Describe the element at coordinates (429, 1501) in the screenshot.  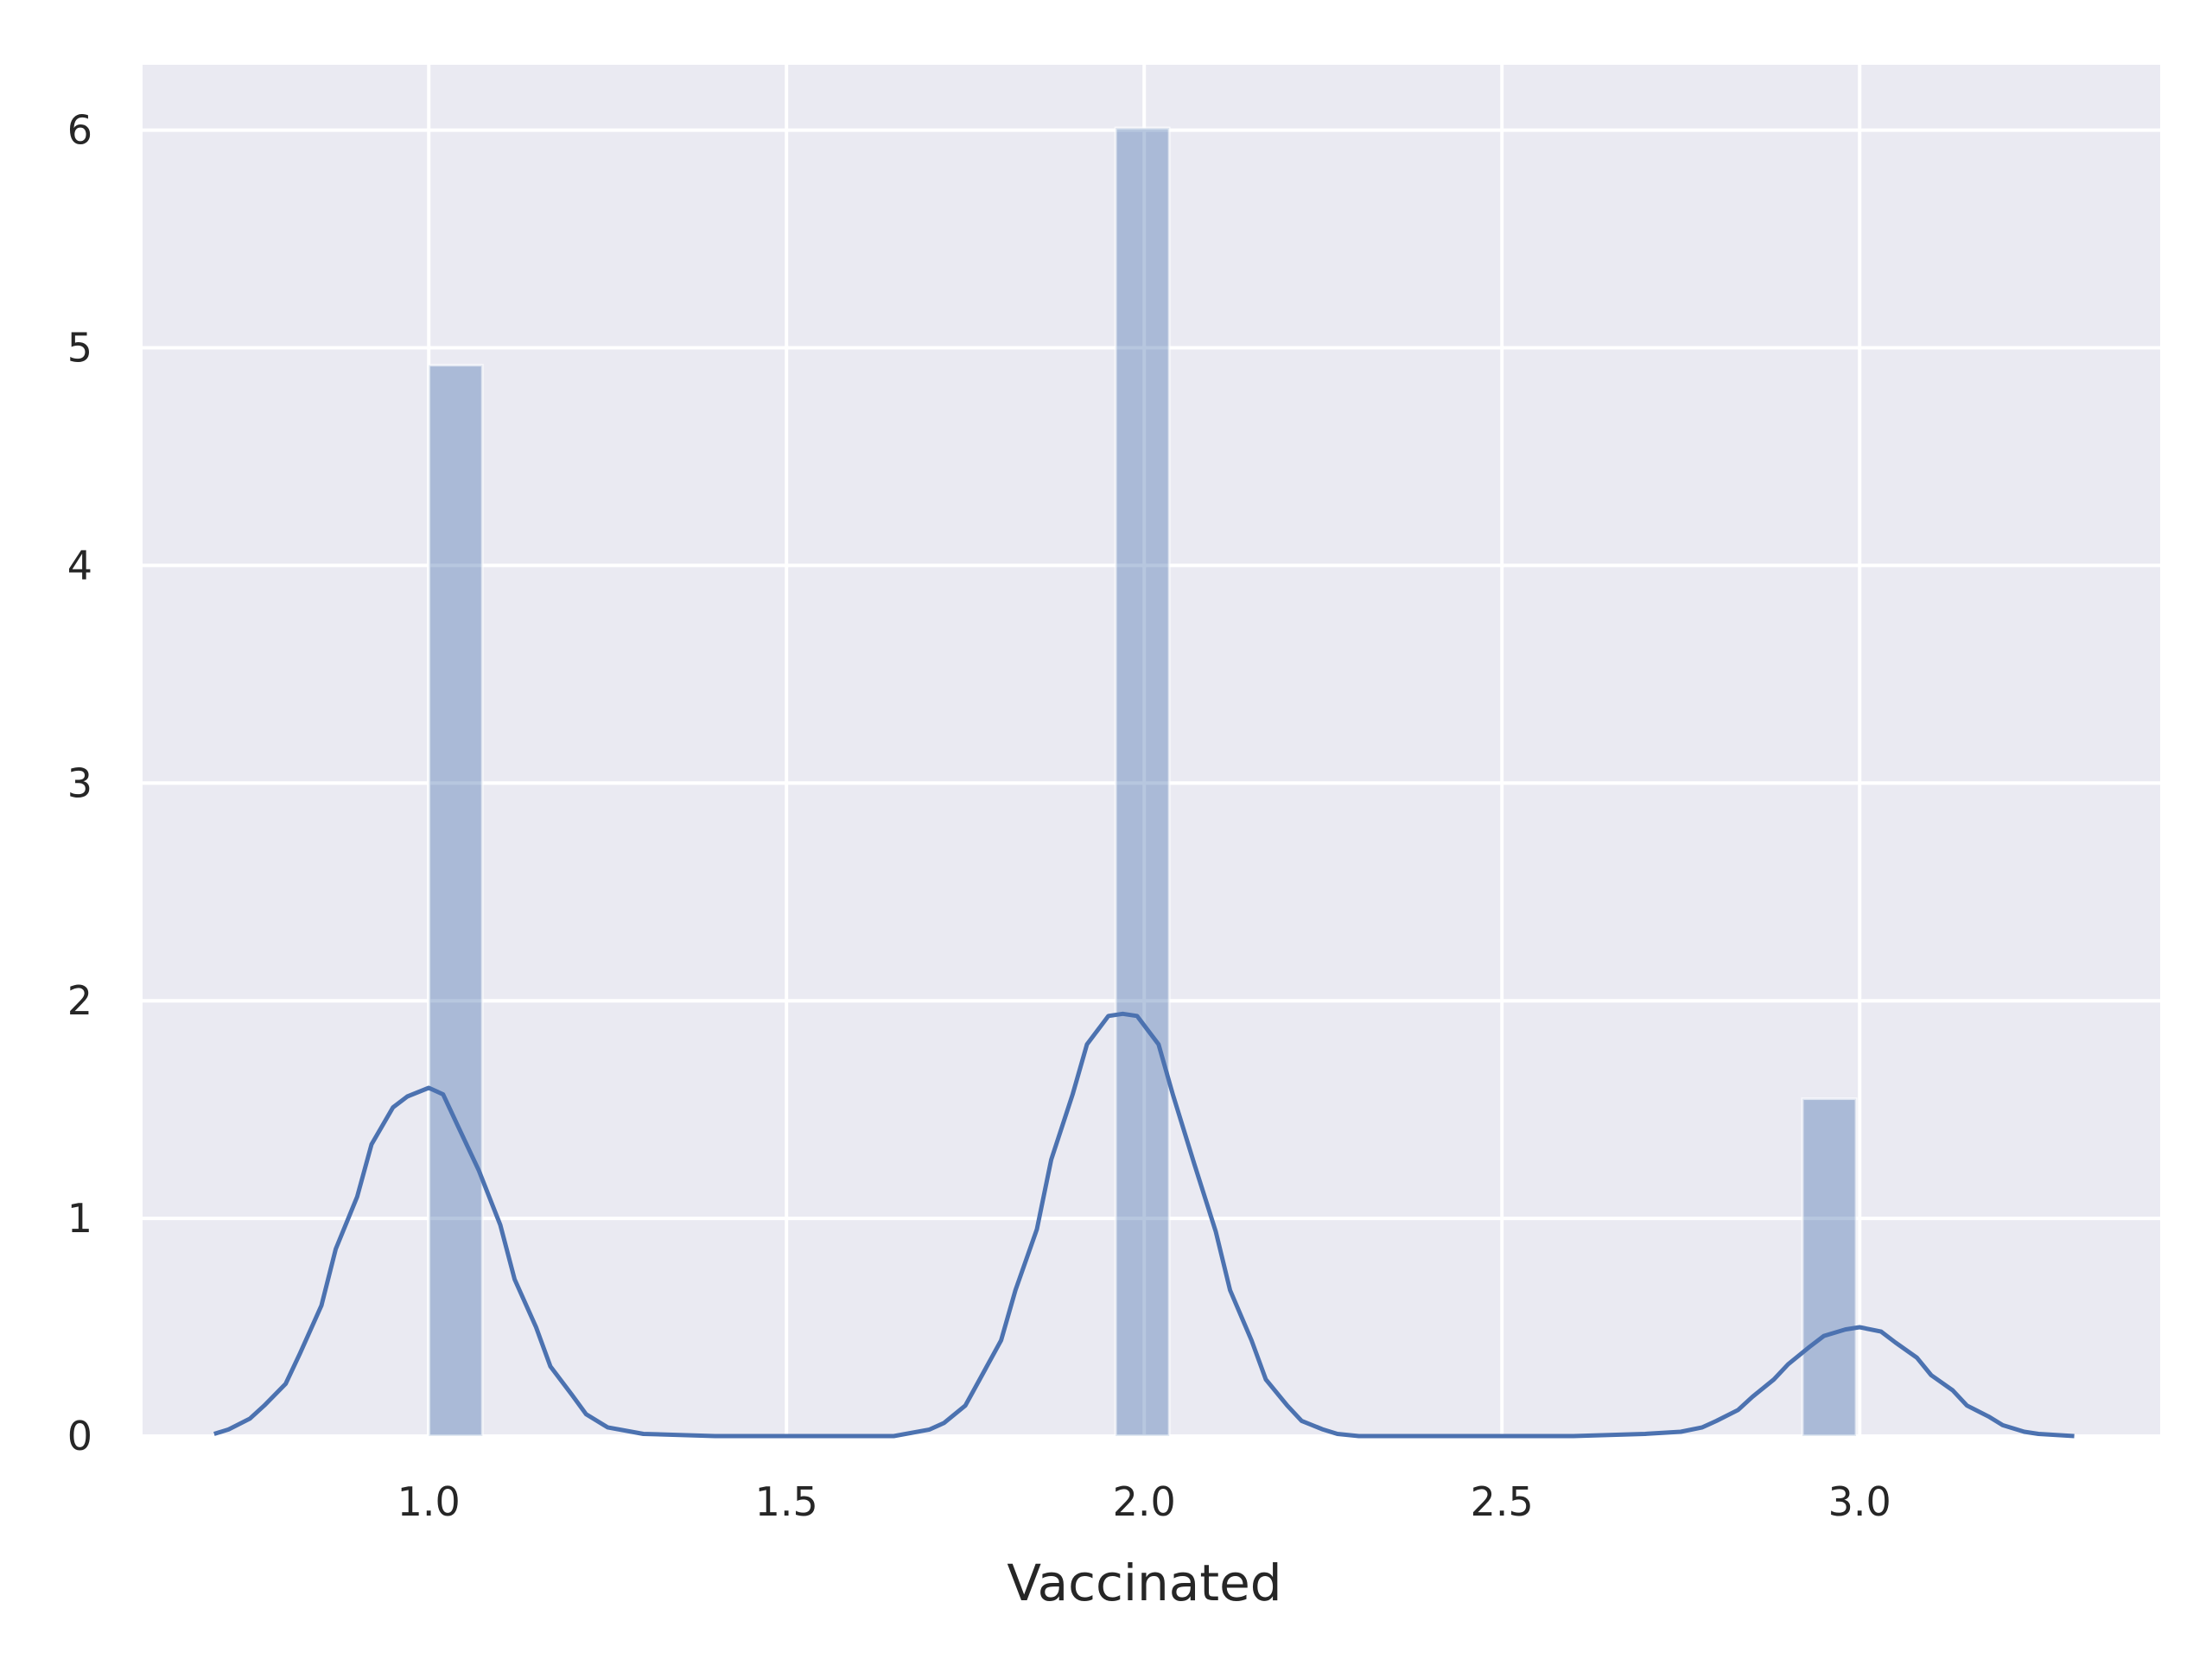
I see `x-tick-label: 1.0` at that location.